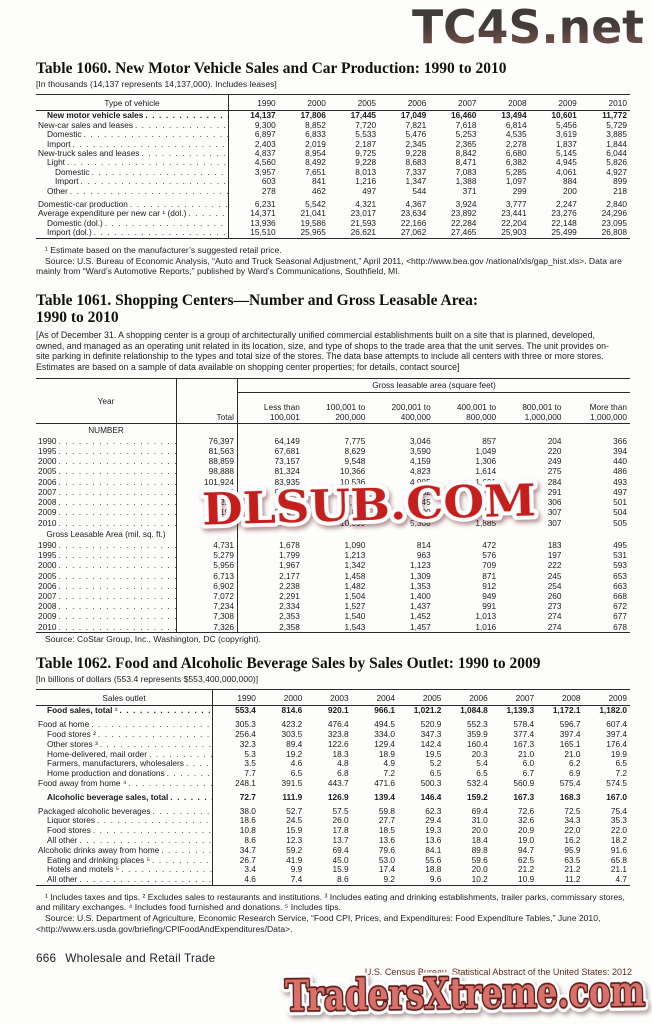  What do you see at coordinates (420, 491) in the screenshot?
I see `cell: 5,152` at bounding box center [420, 491].